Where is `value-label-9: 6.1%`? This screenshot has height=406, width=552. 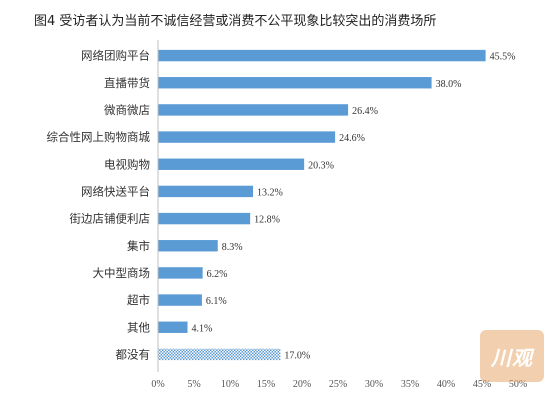
value-label-9: 6.1% is located at coordinates (216, 301).